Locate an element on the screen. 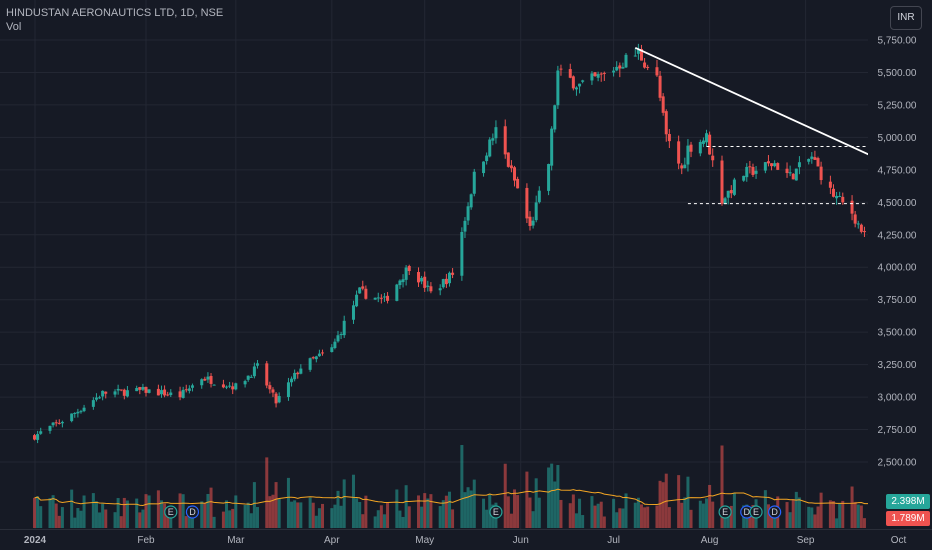 Image resolution: width=932 pixels, height=550 pixels. drawing-lines is located at coordinates (783, 148).